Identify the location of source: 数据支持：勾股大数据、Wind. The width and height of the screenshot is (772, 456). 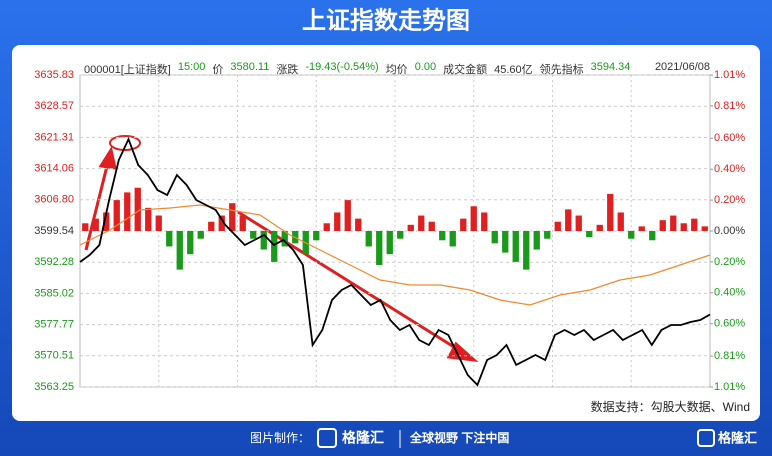
(670, 406).